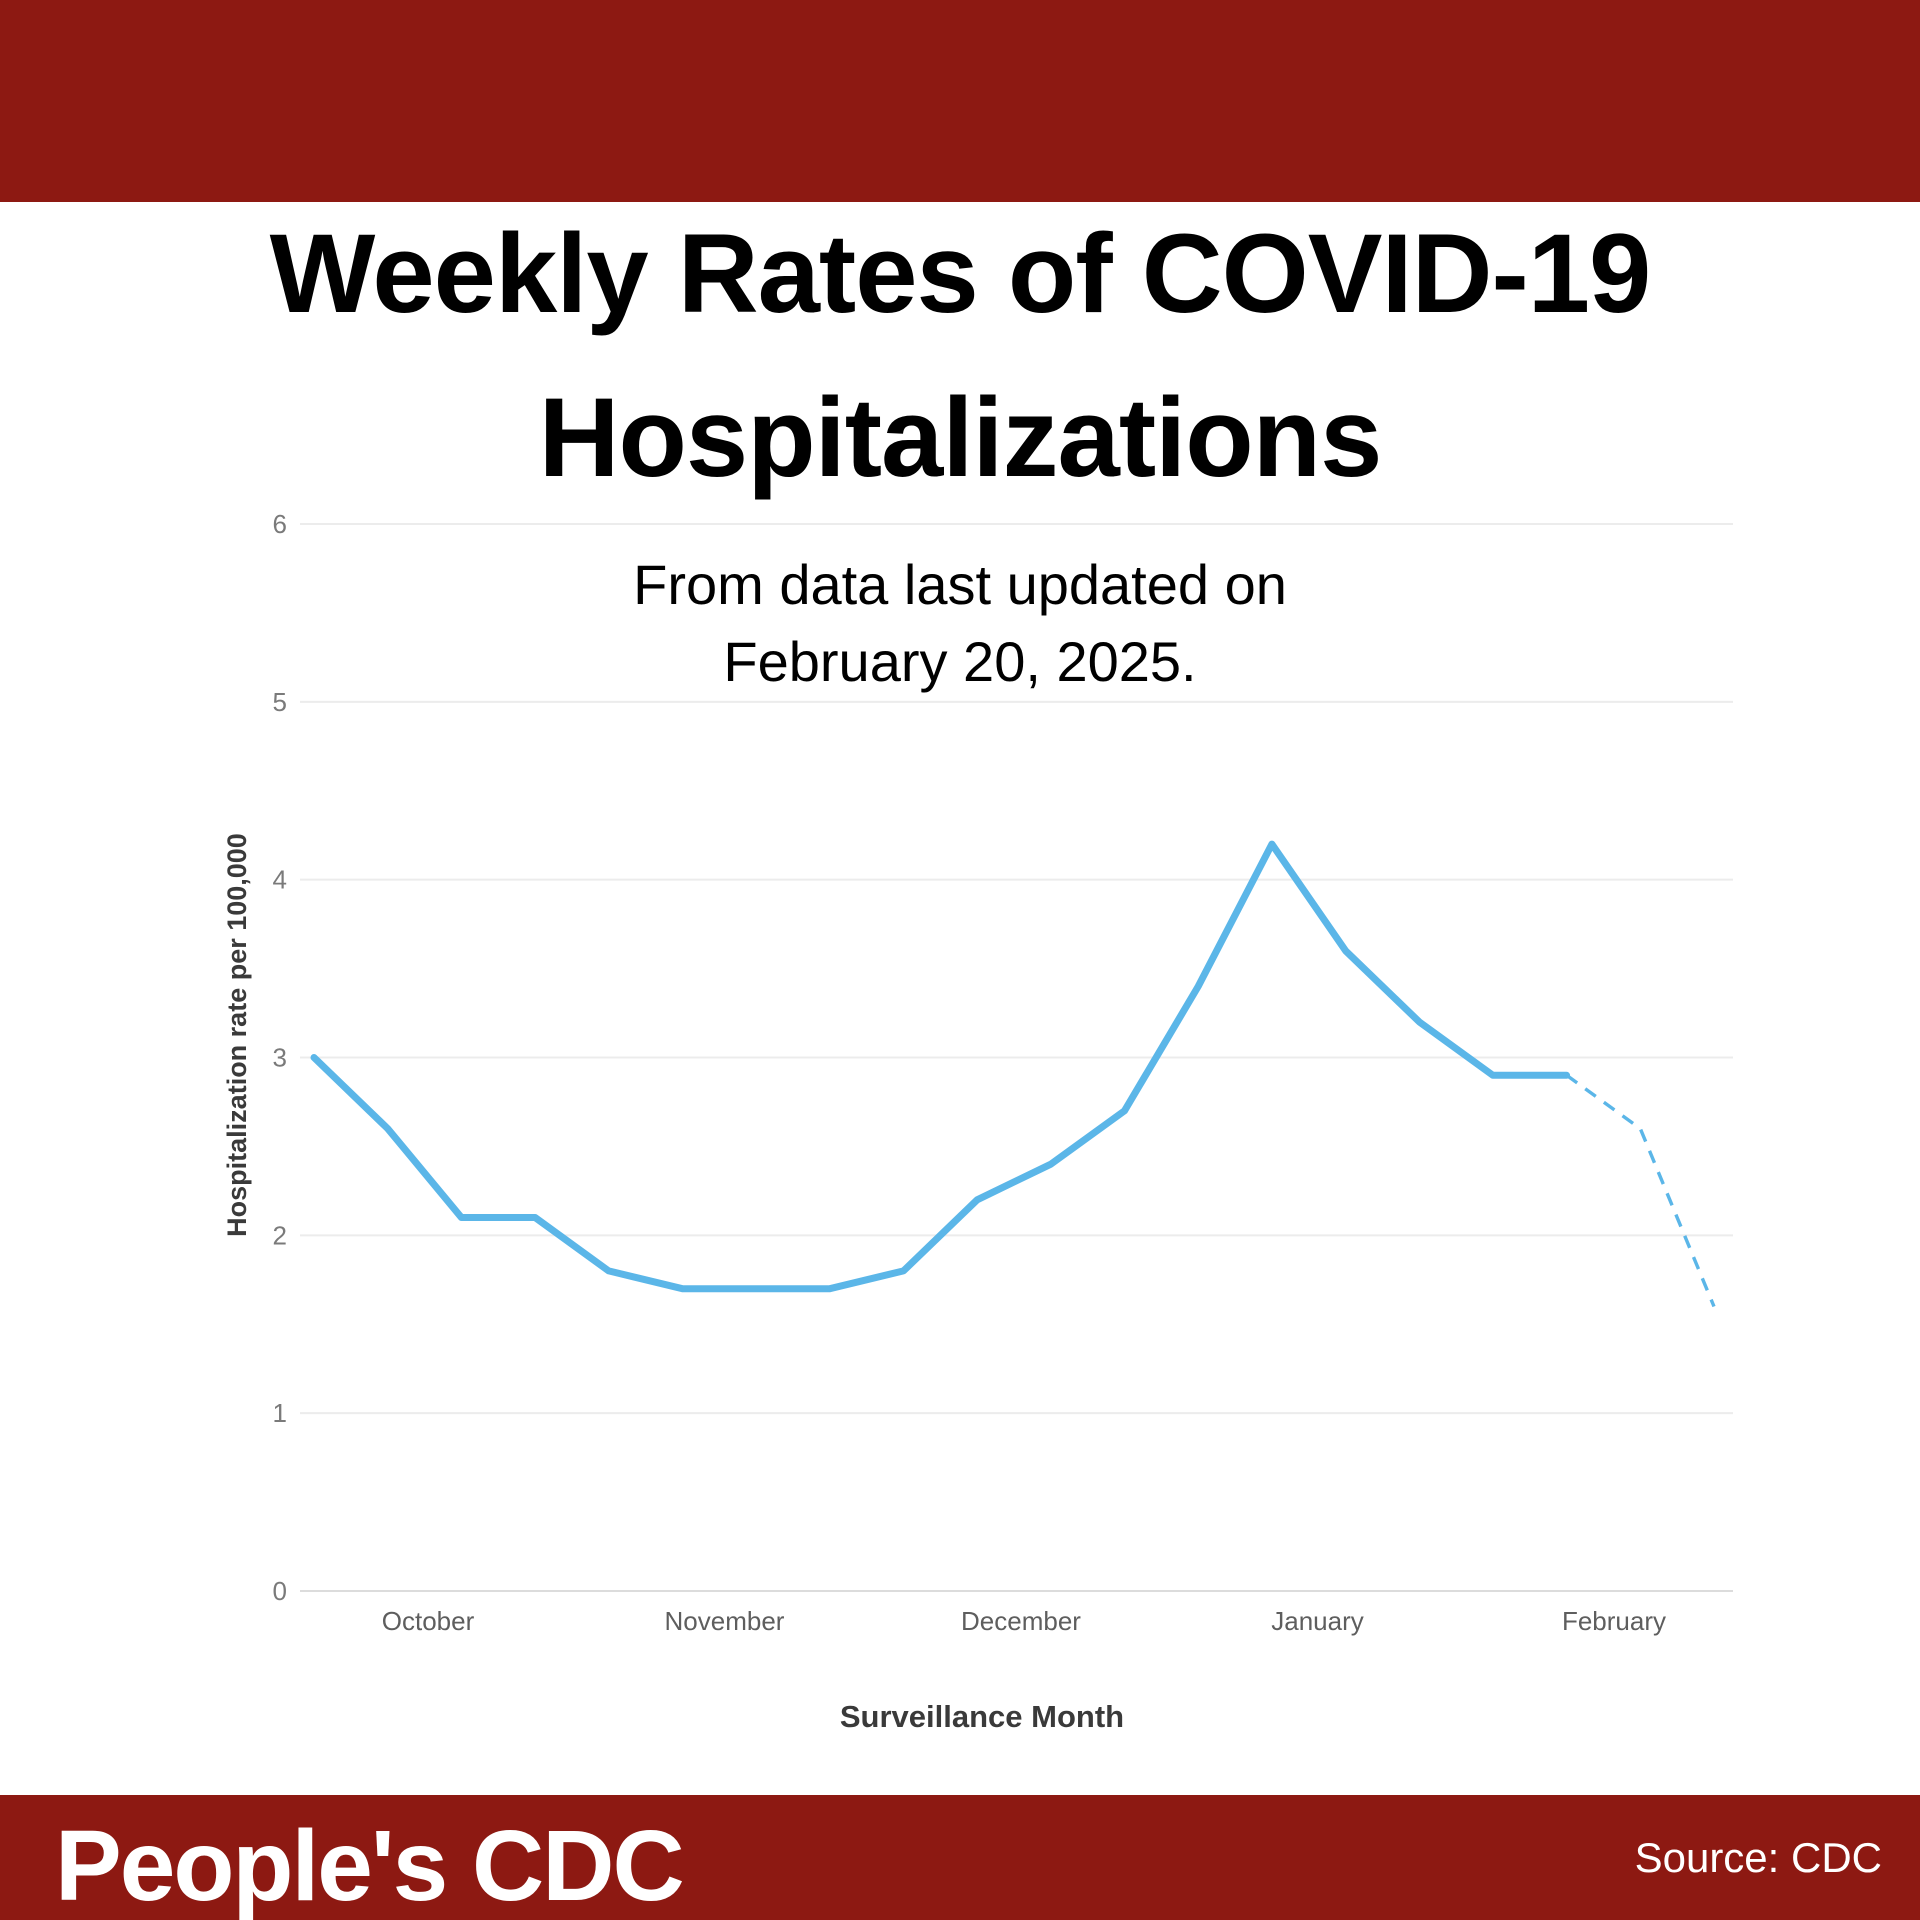 This screenshot has height=1920, width=1920. I want to click on header-band, so click(960, 101).